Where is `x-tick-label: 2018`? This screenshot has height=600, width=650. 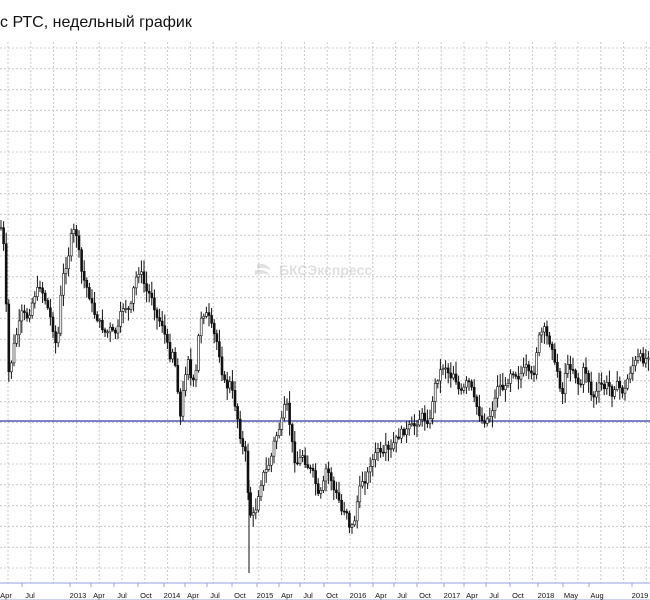
x-tick-label: 2018 is located at coordinates (546, 595).